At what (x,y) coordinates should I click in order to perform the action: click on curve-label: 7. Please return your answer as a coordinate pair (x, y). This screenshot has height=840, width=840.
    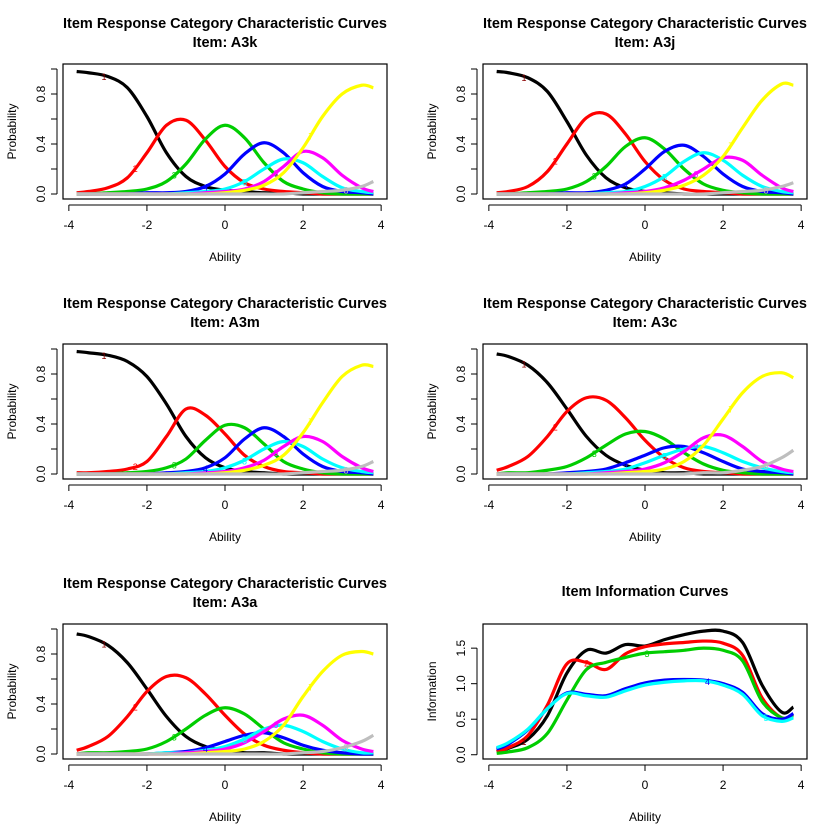
    Looking at the image, I should click on (310, 136).